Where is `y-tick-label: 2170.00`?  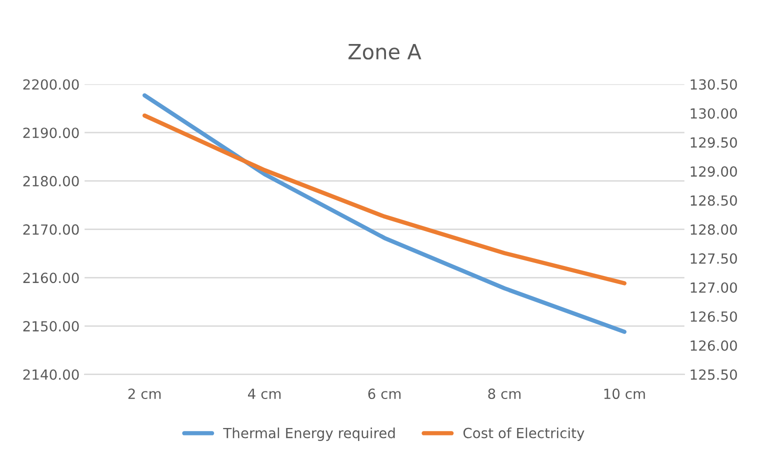 y-tick-label: 2170.00 is located at coordinates (51, 229).